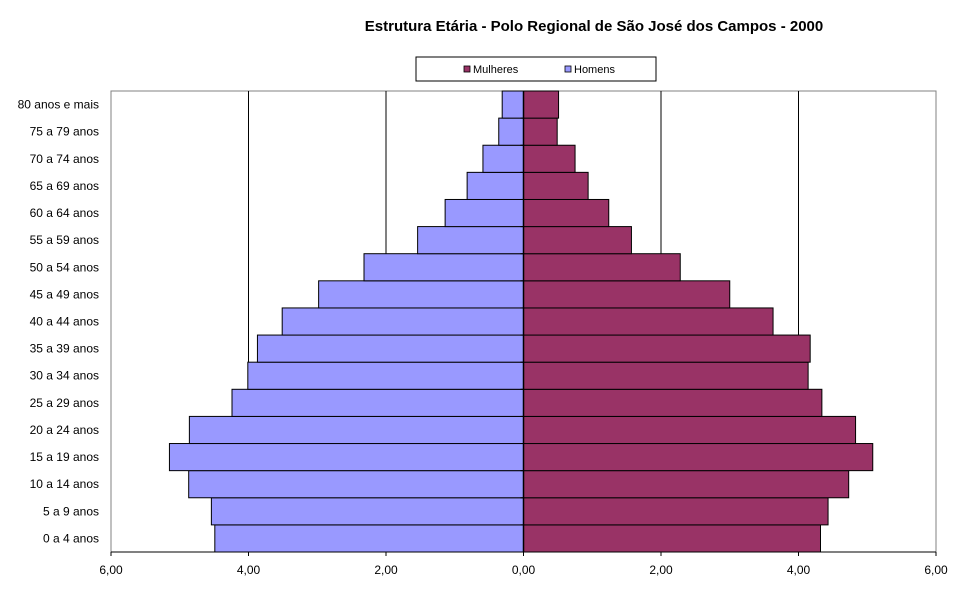 This screenshot has height=595, width=962. What do you see at coordinates (594, 70) in the screenshot?
I see `legend-label-homens: Homens` at bounding box center [594, 70].